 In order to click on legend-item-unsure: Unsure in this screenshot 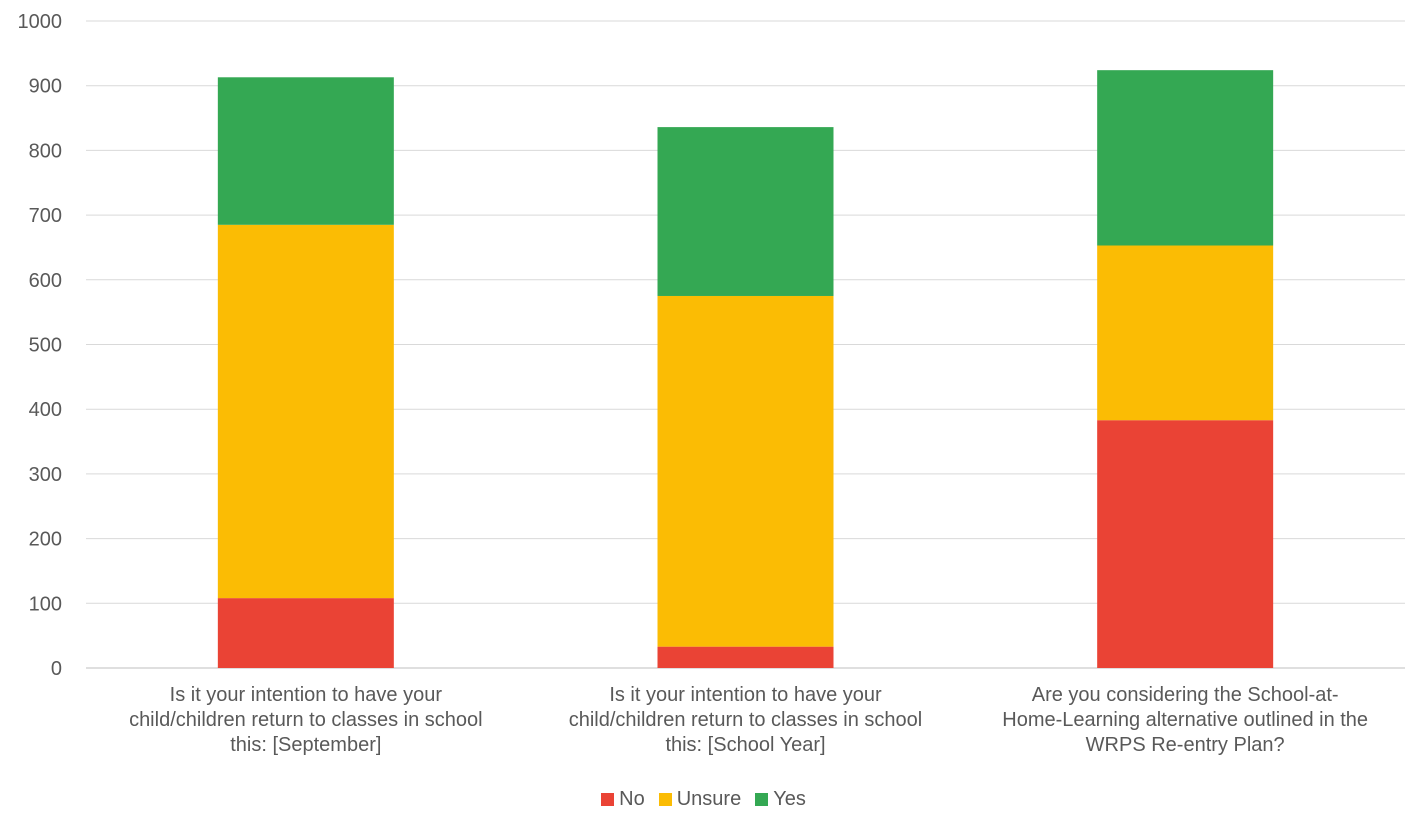, I will do `click(700, 799)`.